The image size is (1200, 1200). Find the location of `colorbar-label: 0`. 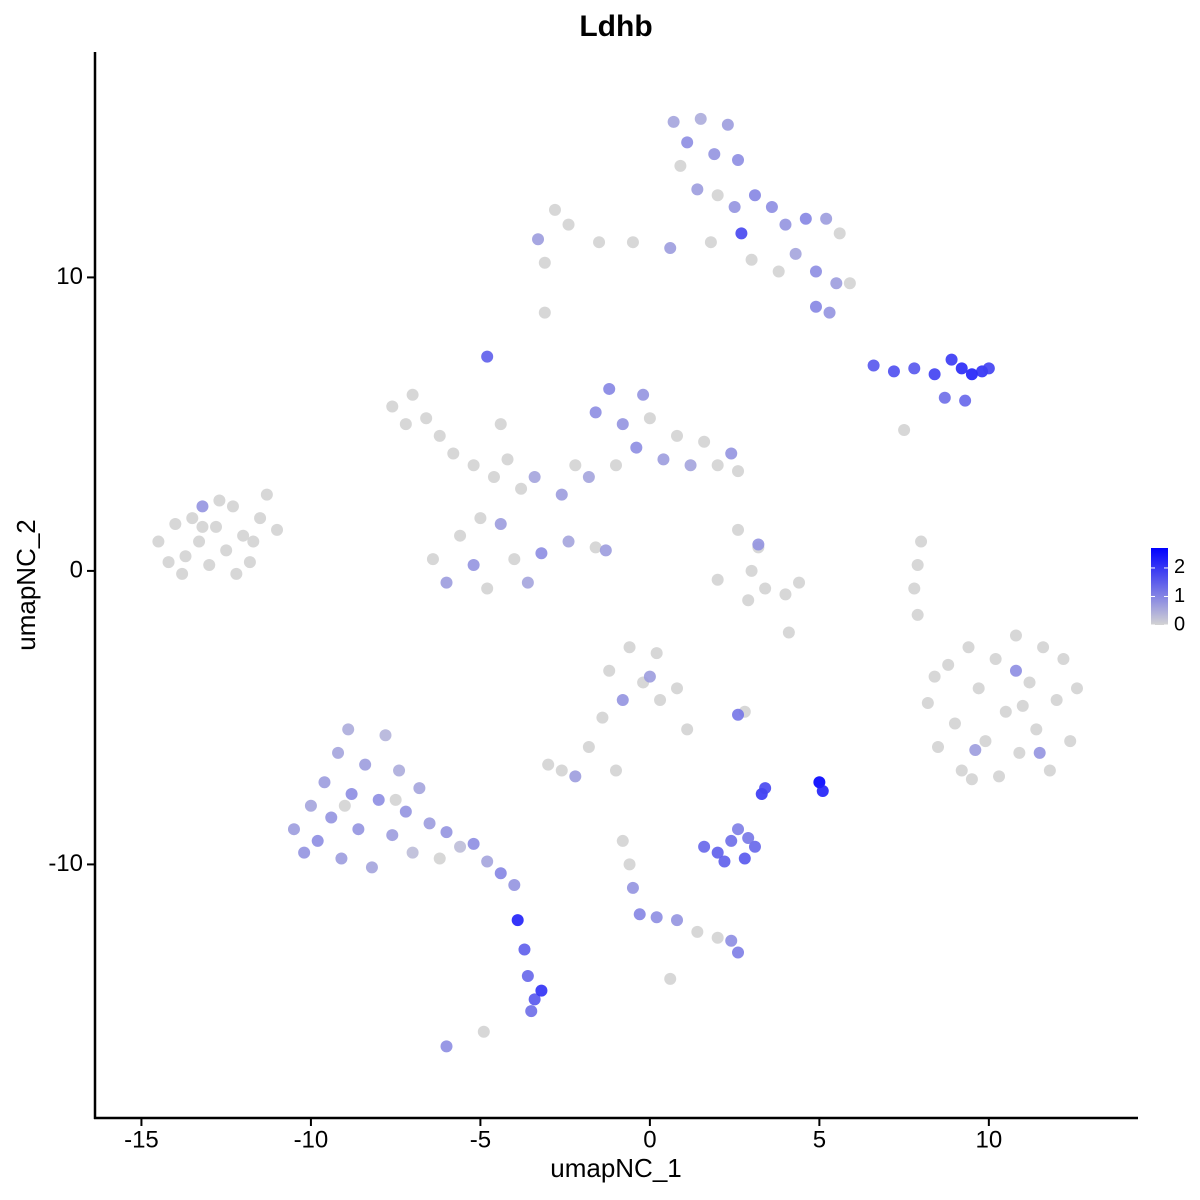

colorbar-label: 0 is located at coordinates (1179, 624).